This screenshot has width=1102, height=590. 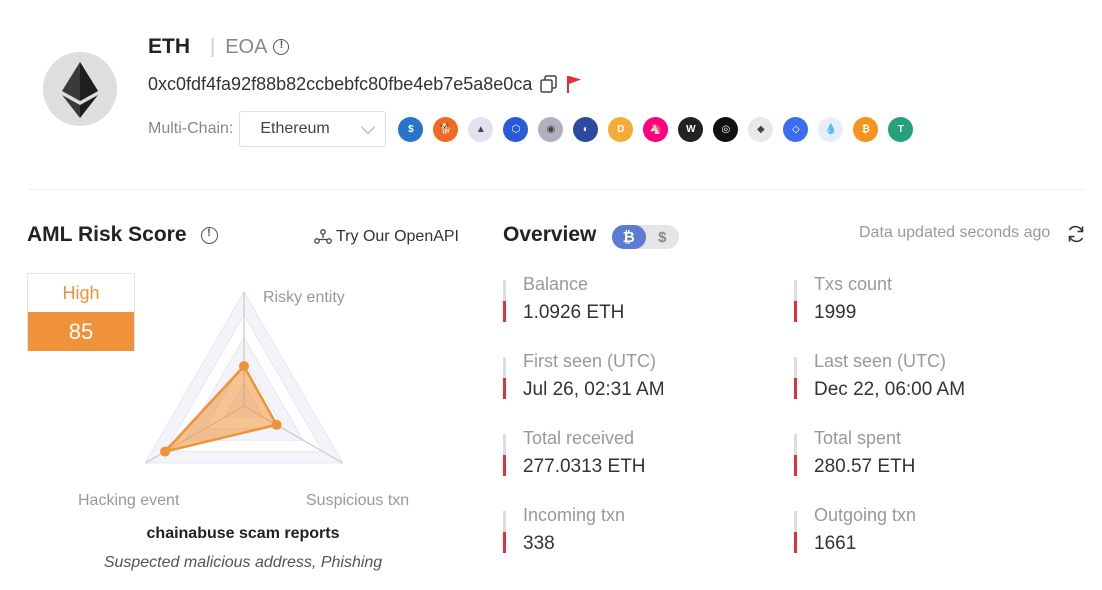 What do you see at coordinates (574, 515) in the screenshot?
I see `stat-label: Incoming txn` at bounding box center [574, 515].